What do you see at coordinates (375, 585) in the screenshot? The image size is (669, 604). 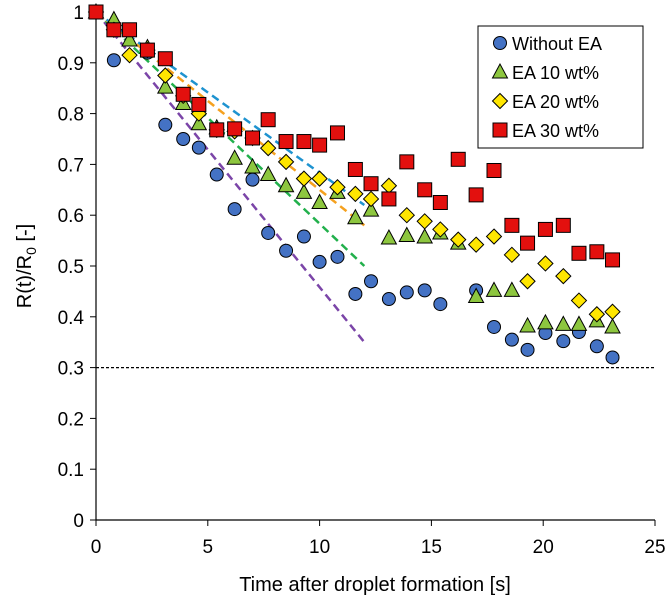 I see `x-axis-title: Time after droplet formation [s]` at bounding box center [375, 585].